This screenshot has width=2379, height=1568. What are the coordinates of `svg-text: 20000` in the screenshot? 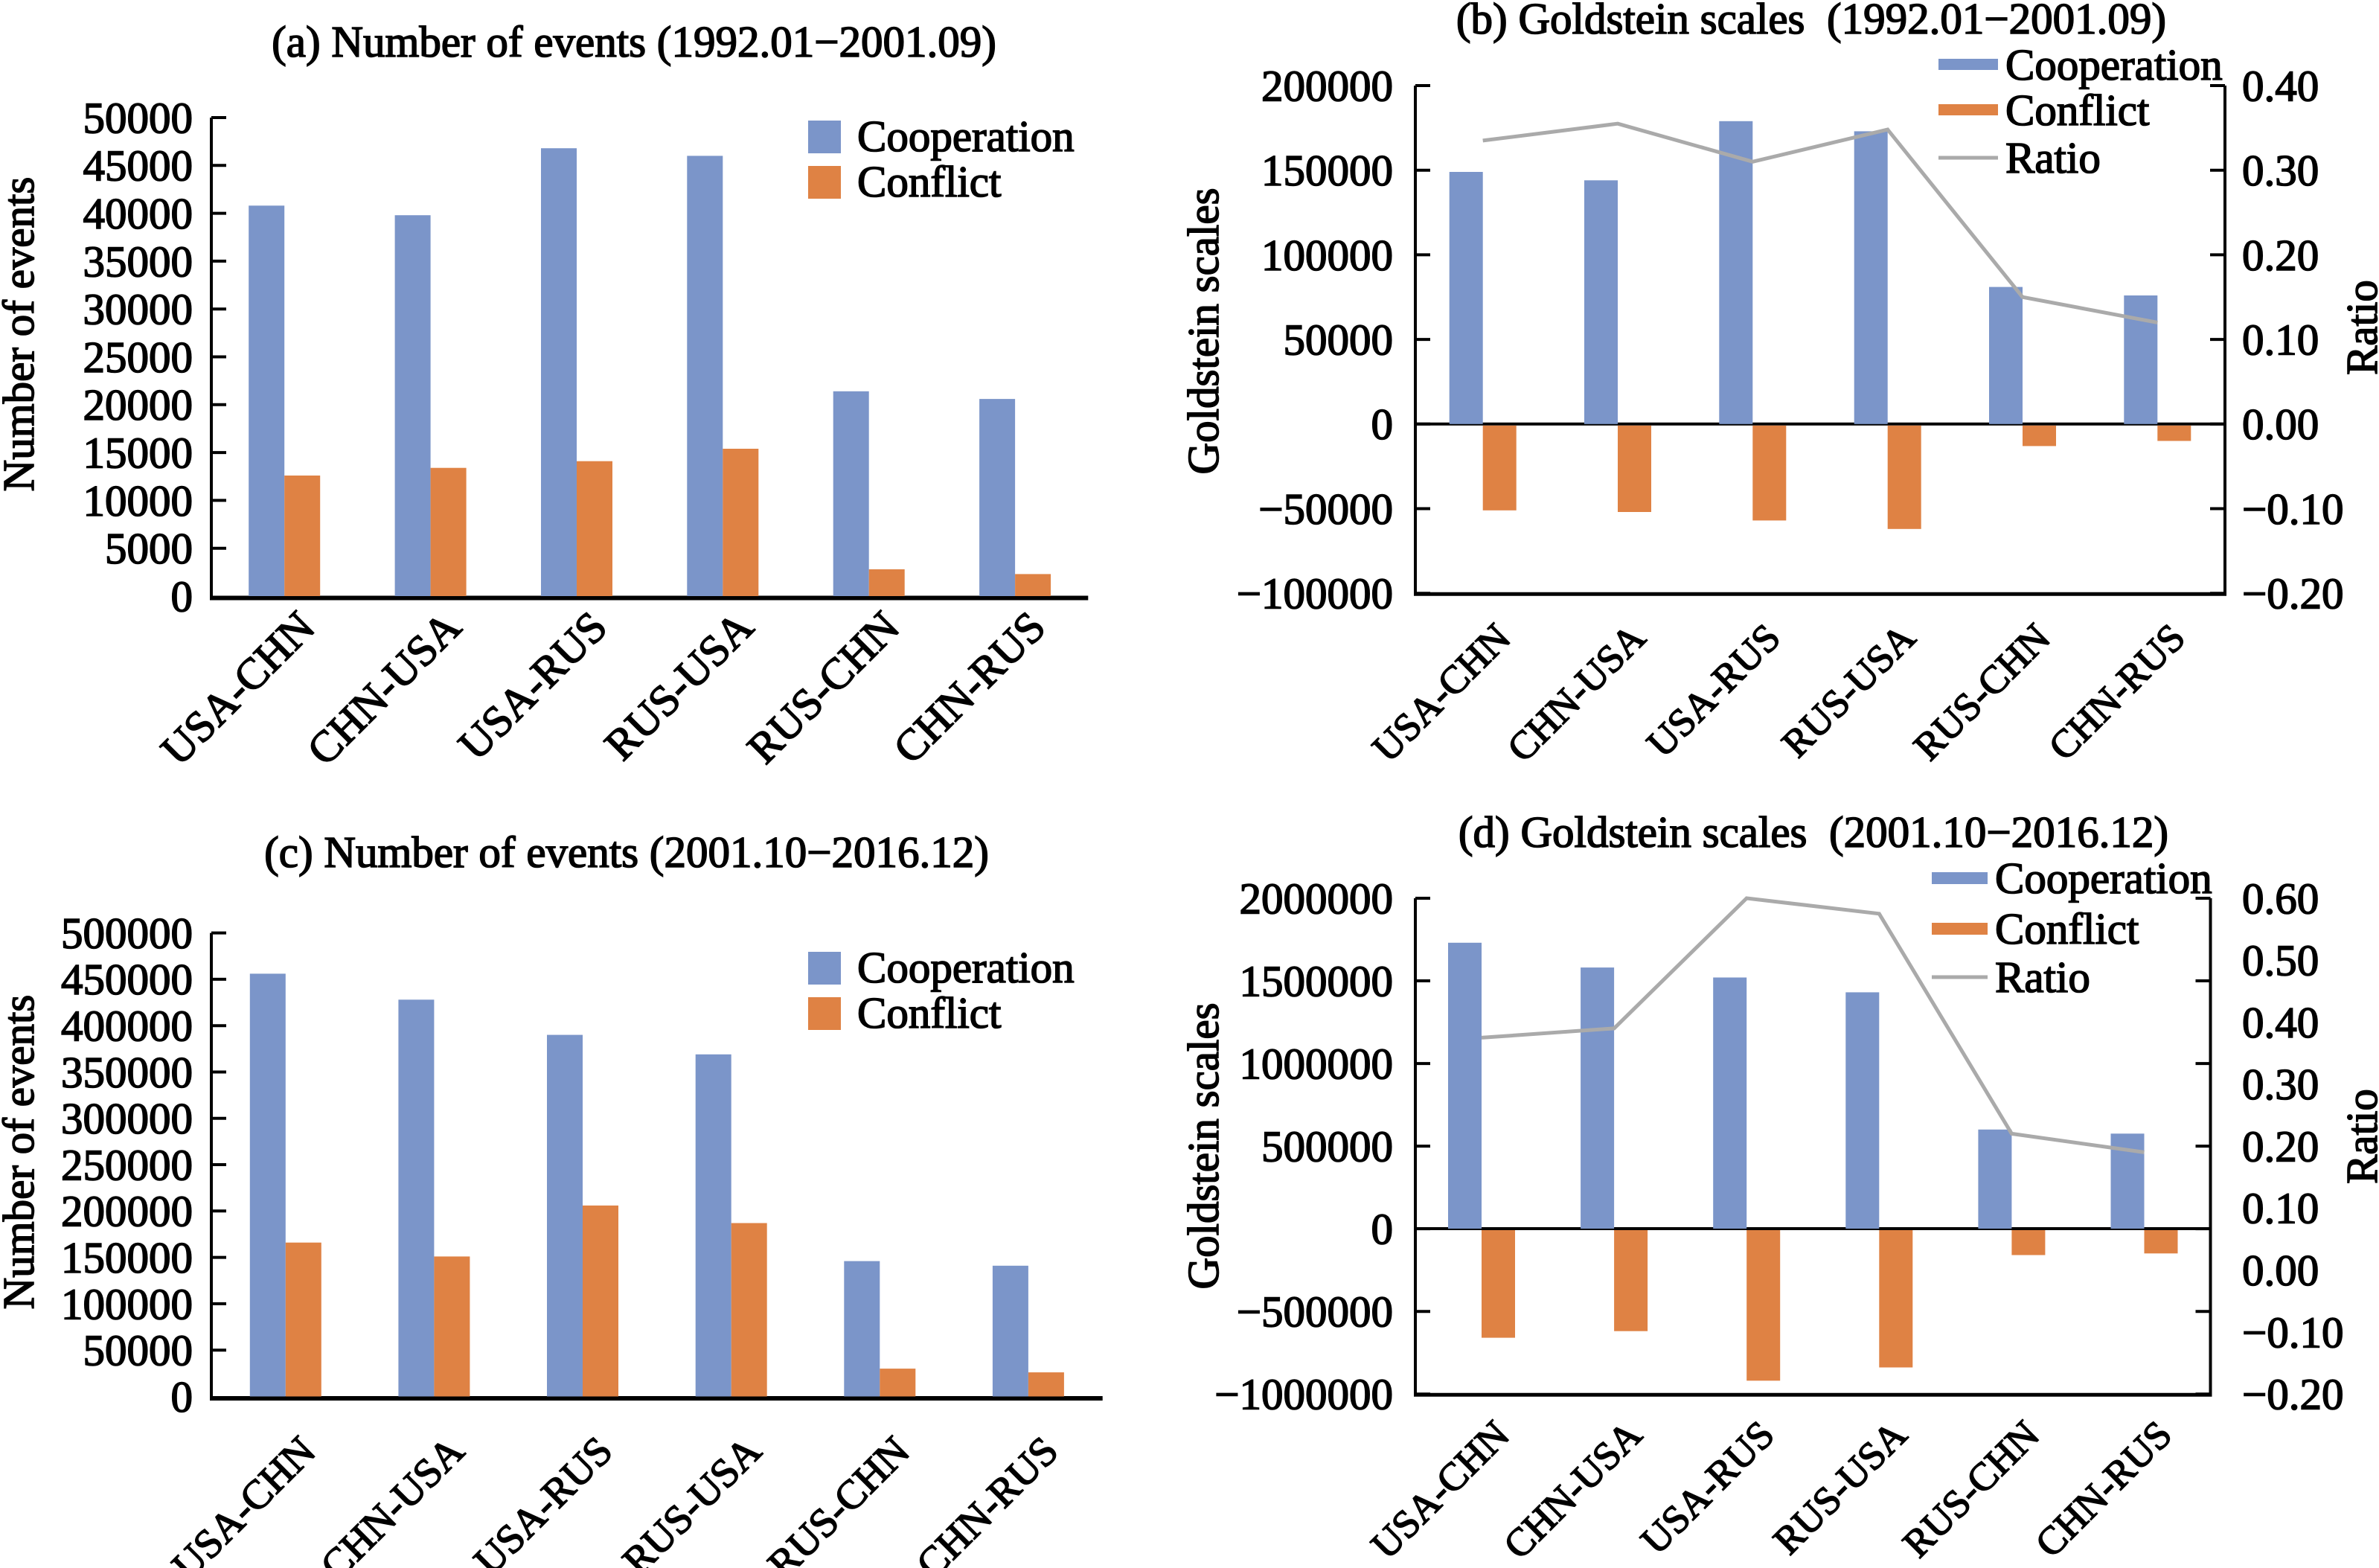 It's located at (138, 404).